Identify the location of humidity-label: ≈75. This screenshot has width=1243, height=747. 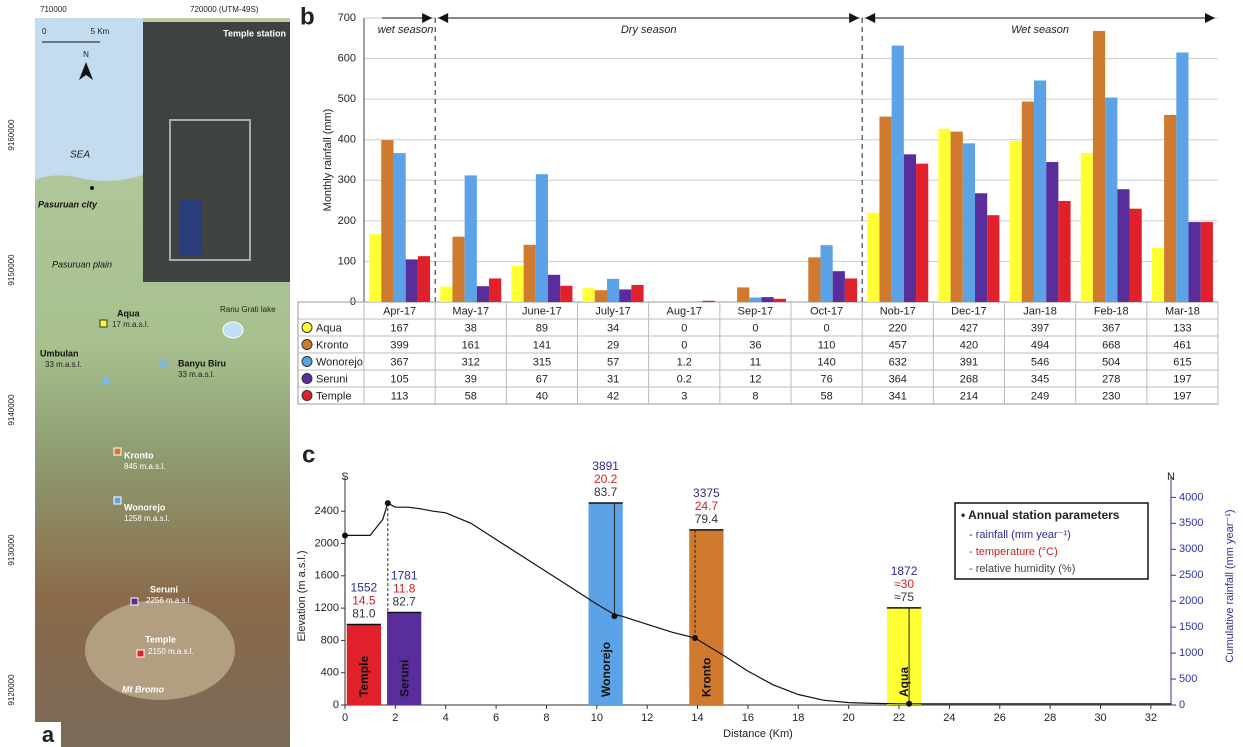
(904, 597).